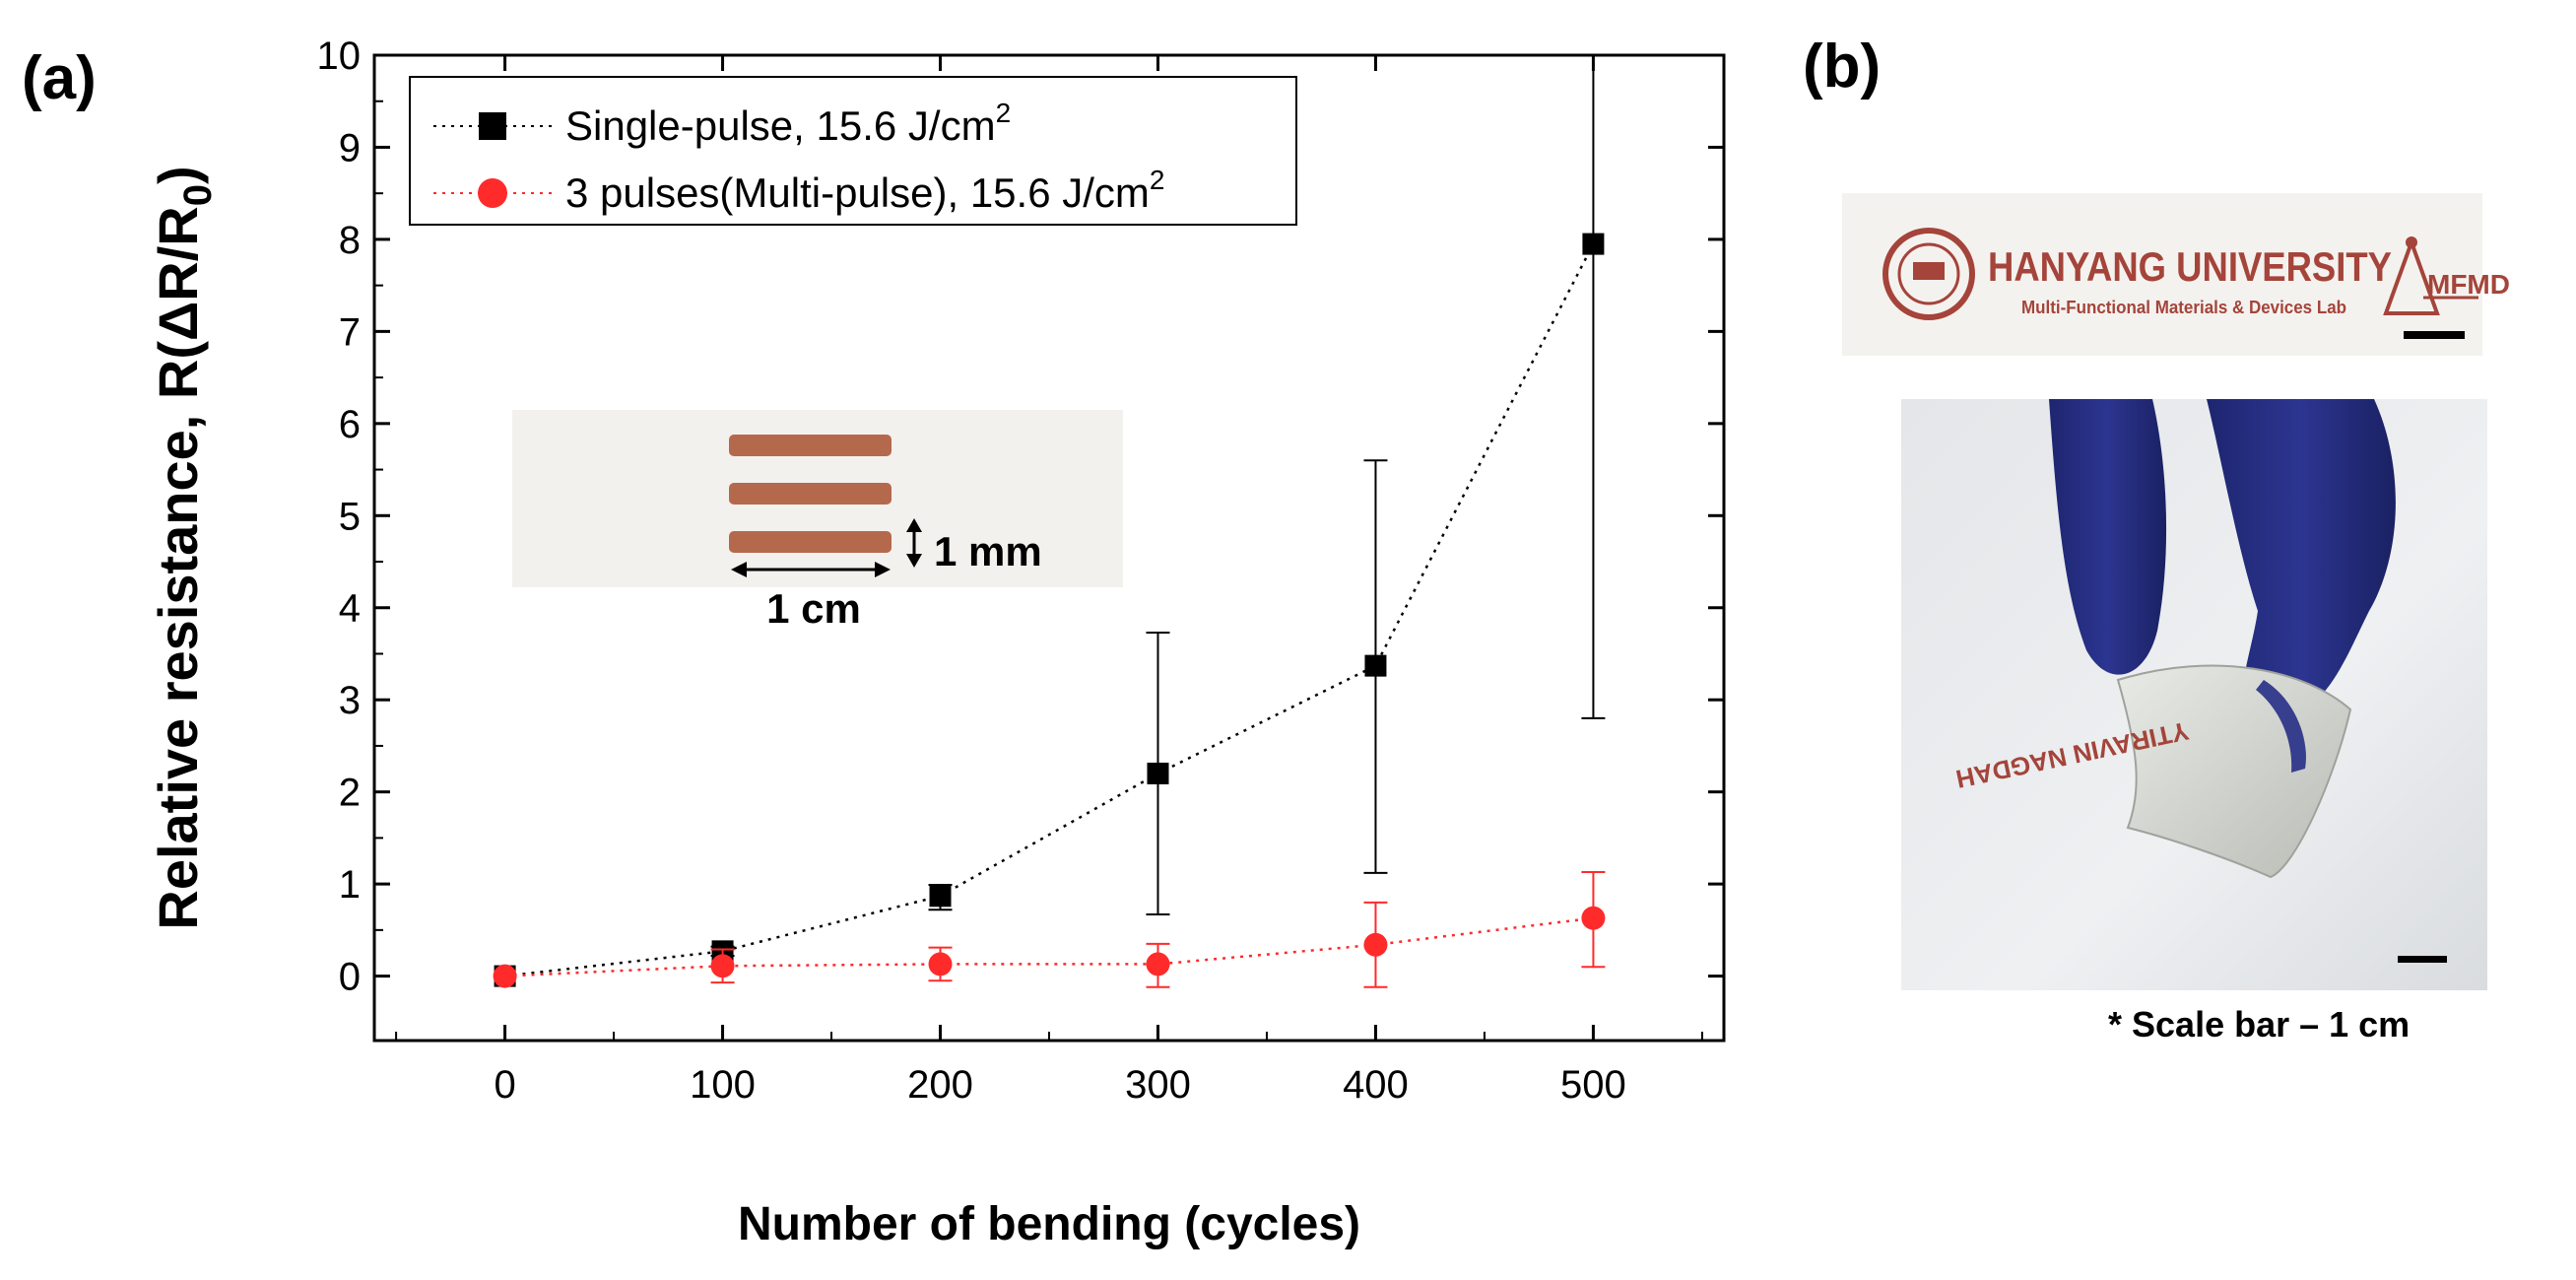  I want to click on y-axis-title: Relative resistance, R(ΔR/R0), so click(184, 547).